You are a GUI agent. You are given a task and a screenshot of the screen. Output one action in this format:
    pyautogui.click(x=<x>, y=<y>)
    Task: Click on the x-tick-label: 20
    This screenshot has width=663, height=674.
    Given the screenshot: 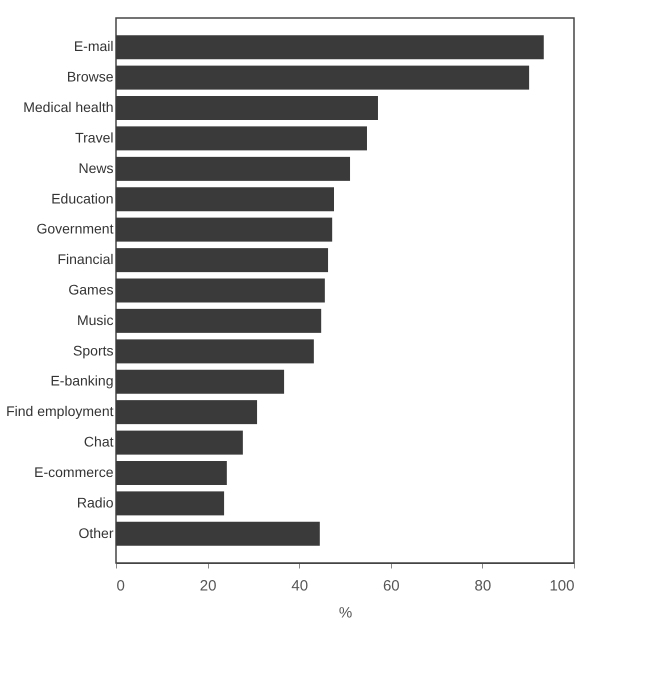 What is the action you would take?
    pyautogui.click(x=208, y=586)
    